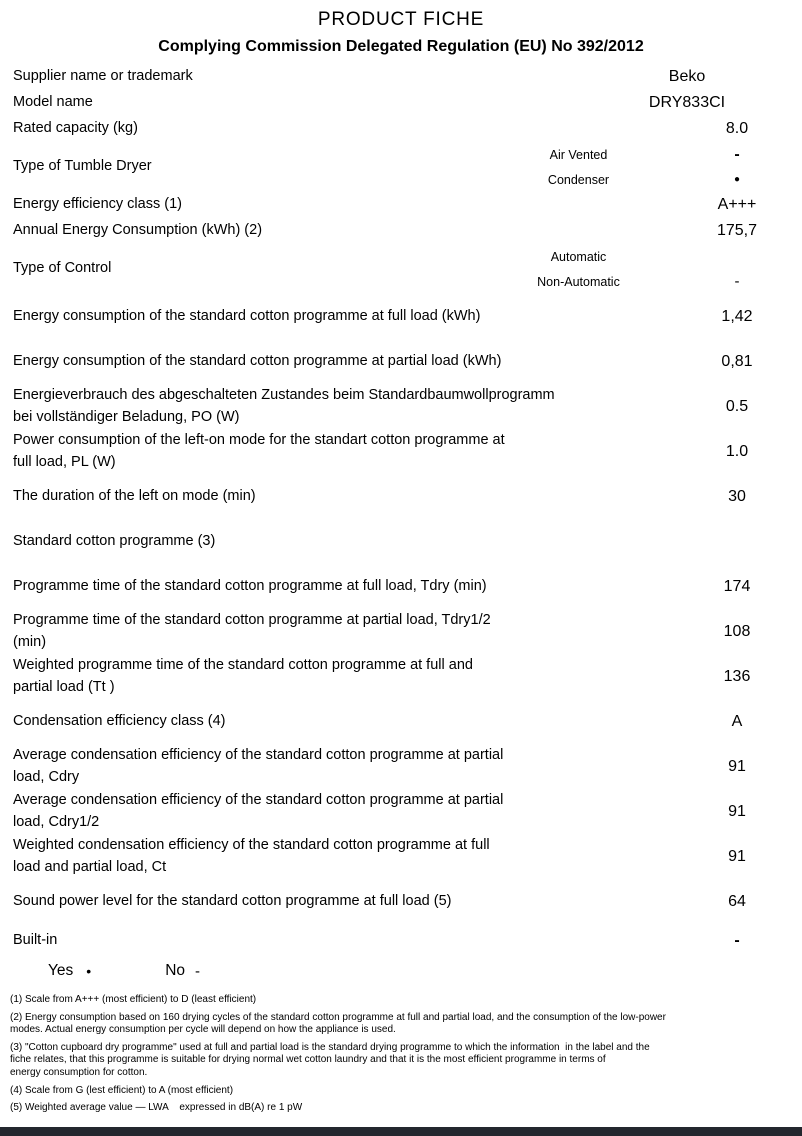 The height and width of the screenshot is (1136, 802). I want to click on fiche-row: Supplier name or trademark Beko, so click(401, 77).